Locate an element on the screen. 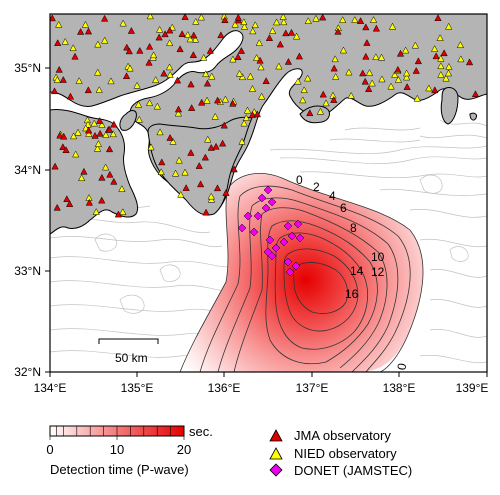  lon-label-138: 138°E is located at coordinates (399, 388).